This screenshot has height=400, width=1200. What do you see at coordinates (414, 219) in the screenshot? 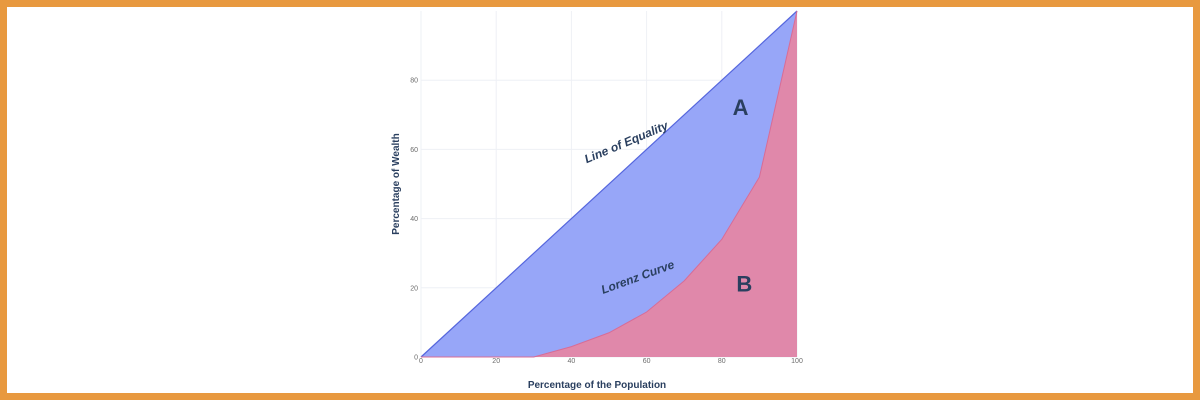
I see `y-tick-label: 40` at bounding box center [414, 219].